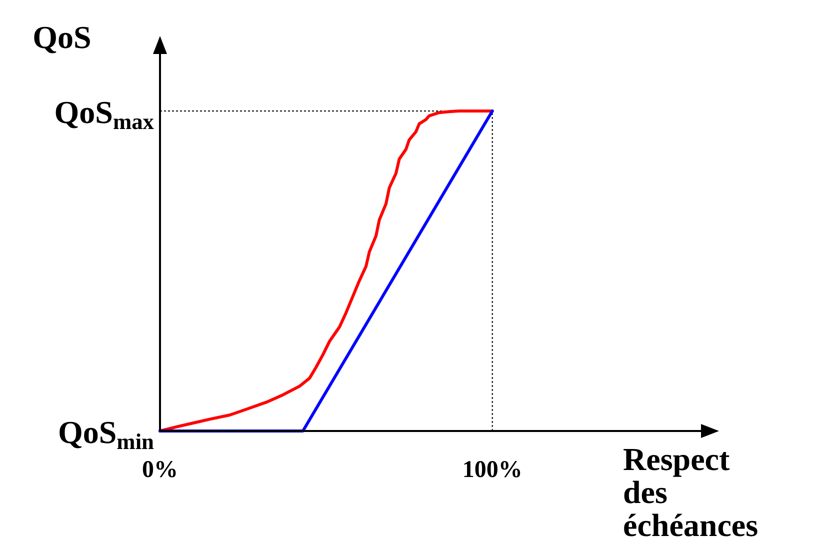 This screenshot has width=821, height=551. What do you see at coordinates (62, 37) in the screenshot?
I see `y-axis-title: QoS` at bounding box center [62, 37].